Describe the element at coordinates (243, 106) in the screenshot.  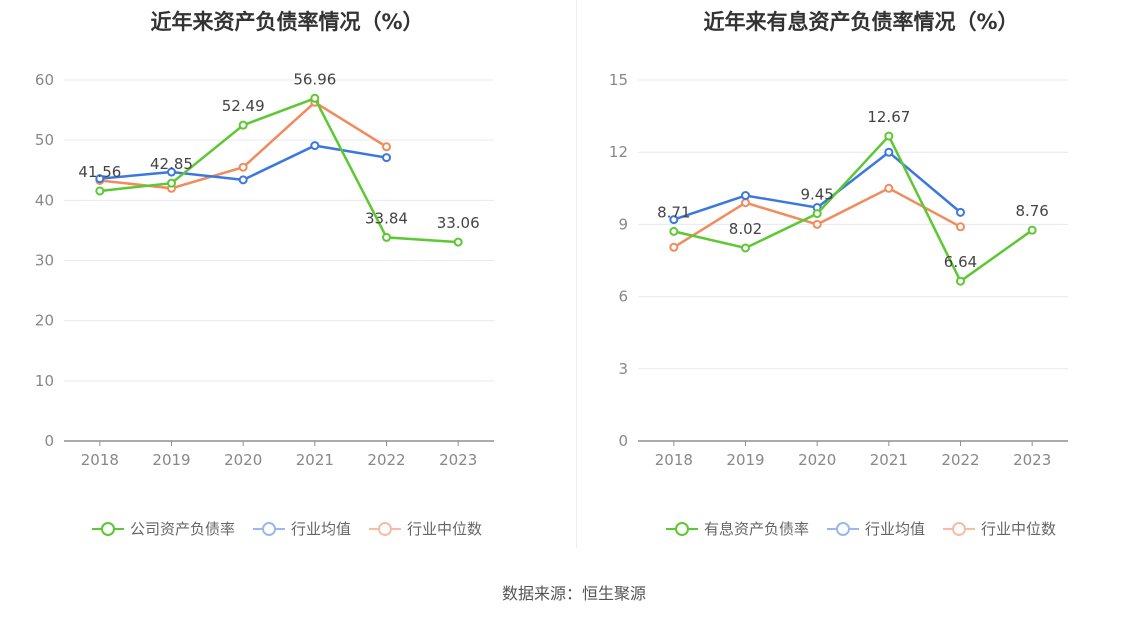
I see `data-label: 52.49` at that location.